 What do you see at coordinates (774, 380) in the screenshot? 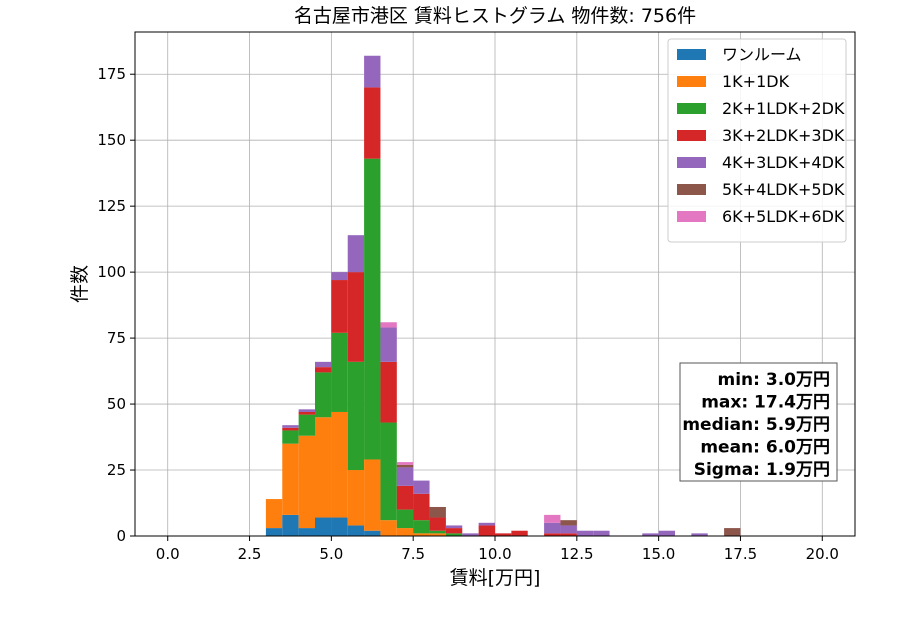
I see `stats-line: min: 3.0万円` at bounding box center [774, 380].